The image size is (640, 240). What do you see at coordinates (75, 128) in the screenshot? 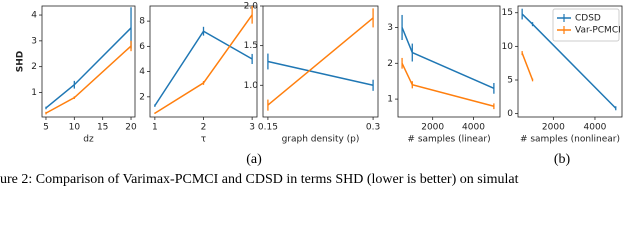
I see `x-tick-label: 10` at bounding box center [75, 128].